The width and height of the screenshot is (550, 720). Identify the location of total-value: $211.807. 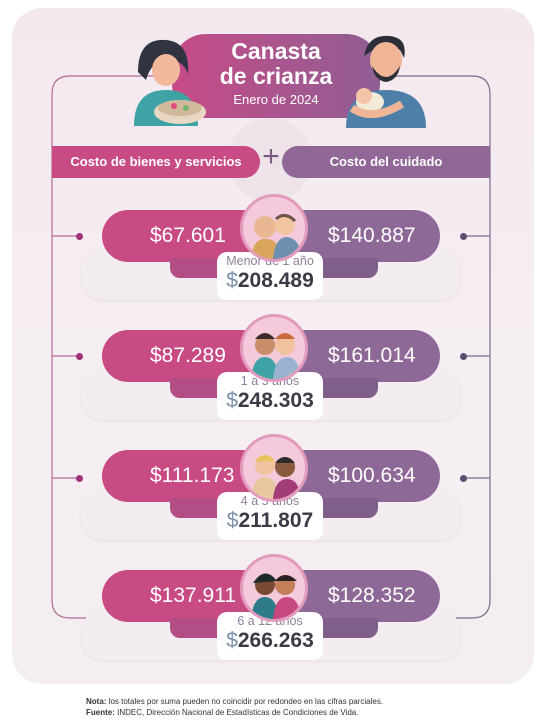
(270, 521).